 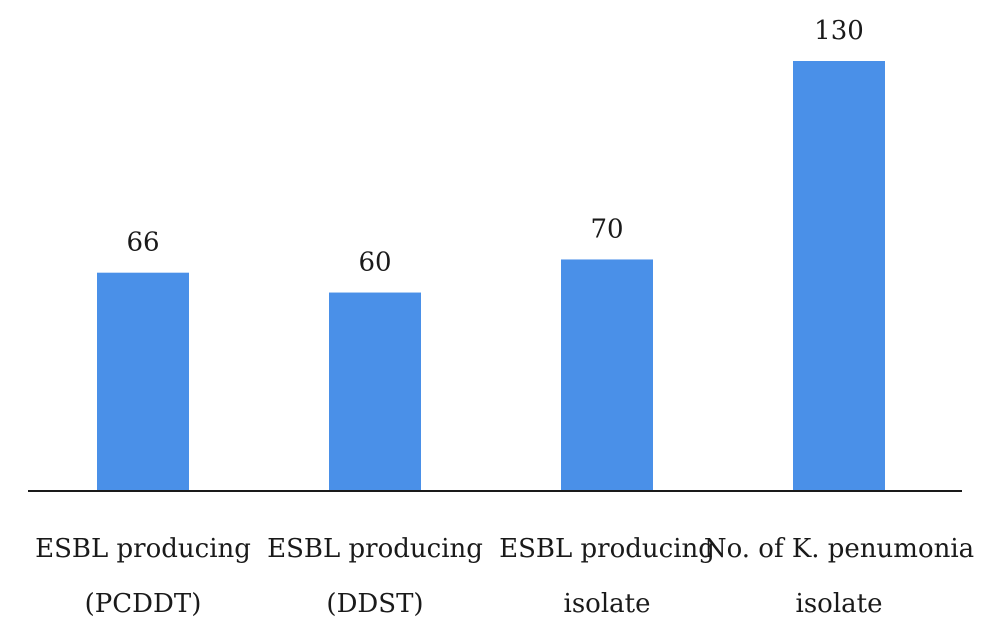 I want to click on category-label-1-line-2: (PCDDT), so click(x=143, y=604).